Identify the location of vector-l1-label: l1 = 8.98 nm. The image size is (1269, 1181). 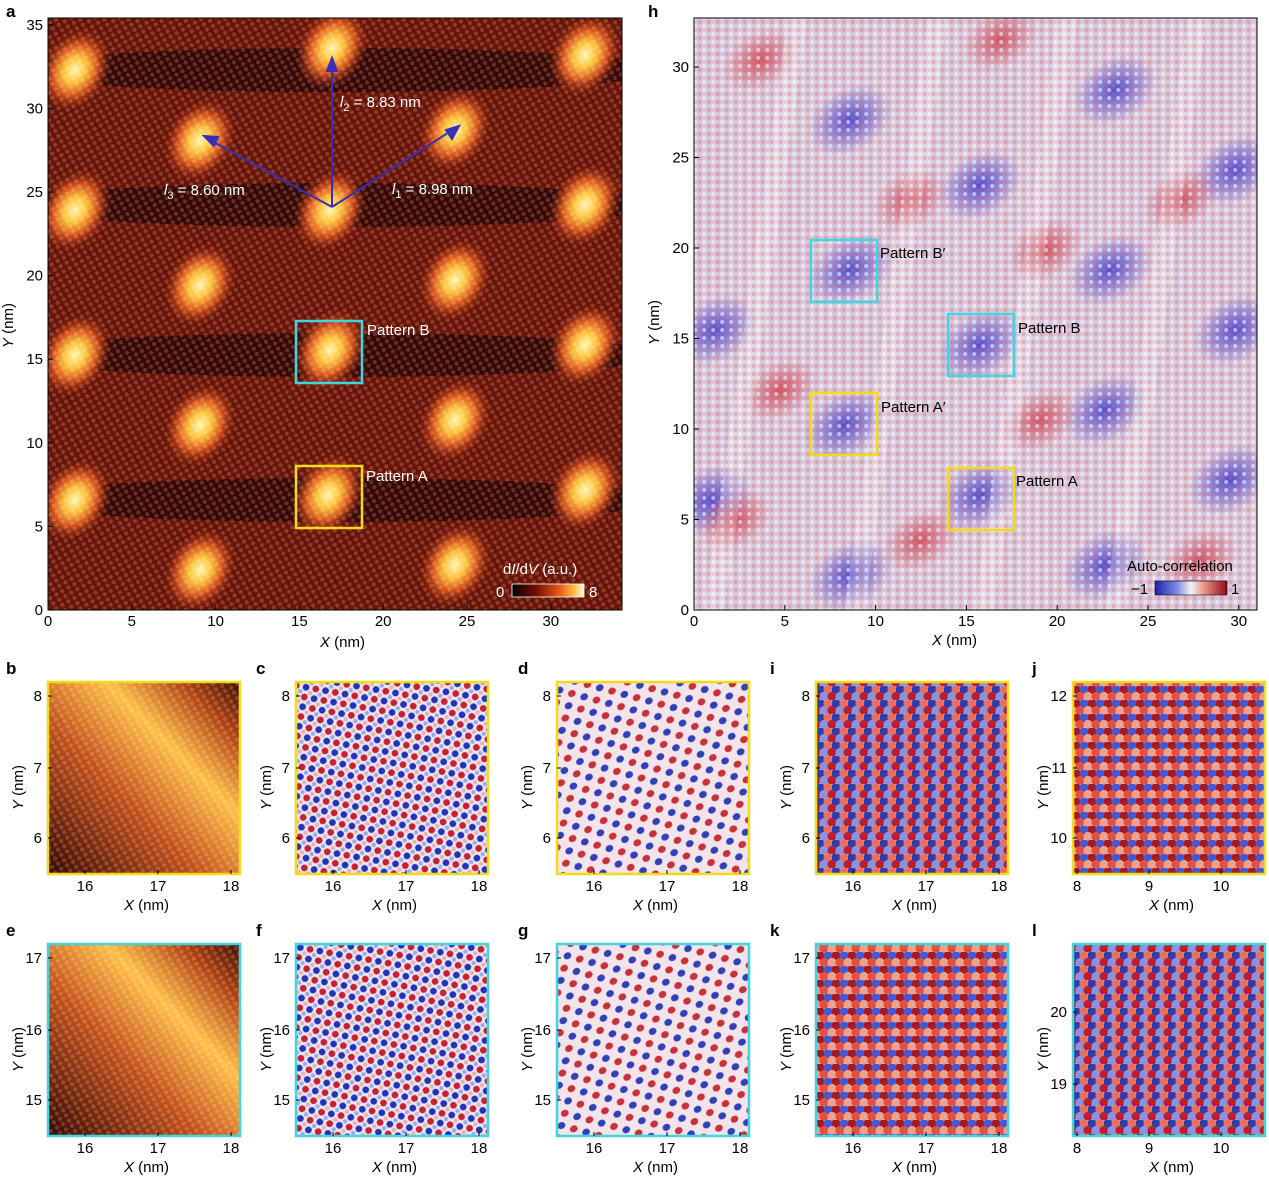
(432, 191).